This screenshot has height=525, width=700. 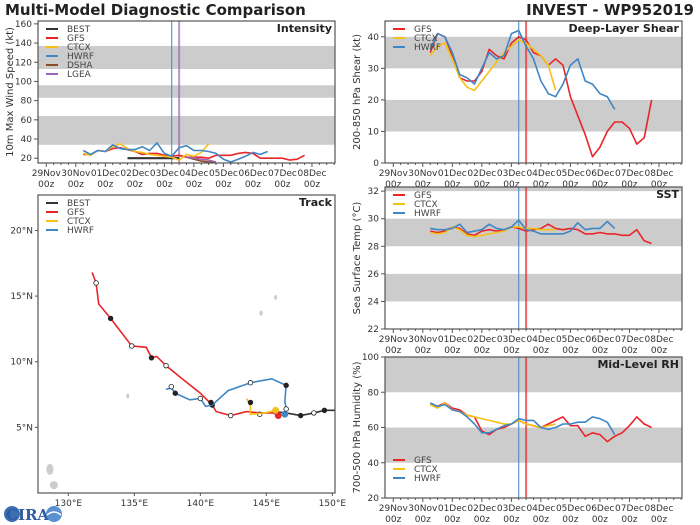 What do you see at coordinates (610, 10) in the screenshot?
I see `storm-id-title: INVEST - WP952019` at bounding box center [610, 10].